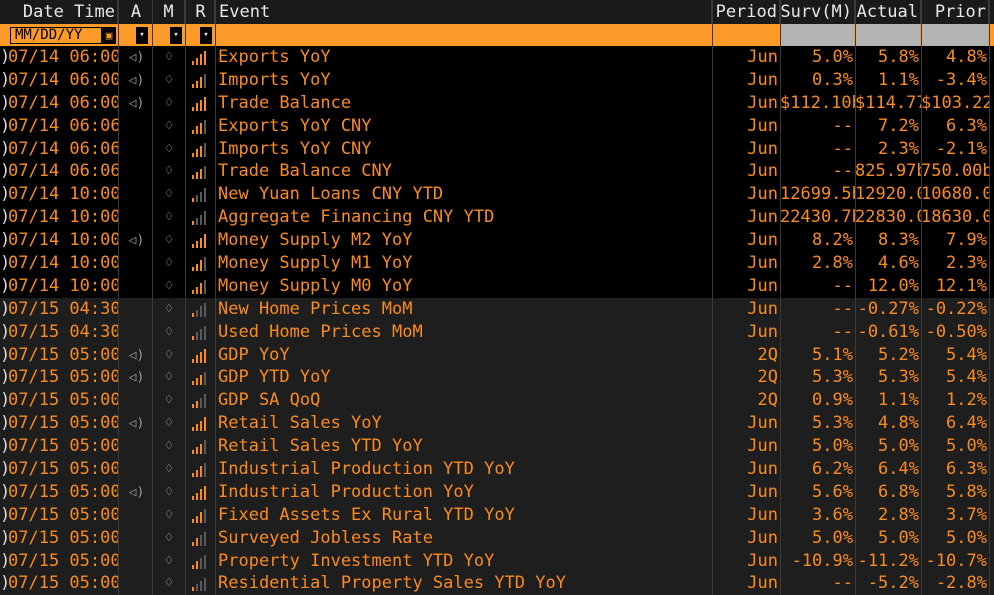  Describe the element at coordinates (955, 35) in the screenshot. I see `prior-filter-cell` at that location.